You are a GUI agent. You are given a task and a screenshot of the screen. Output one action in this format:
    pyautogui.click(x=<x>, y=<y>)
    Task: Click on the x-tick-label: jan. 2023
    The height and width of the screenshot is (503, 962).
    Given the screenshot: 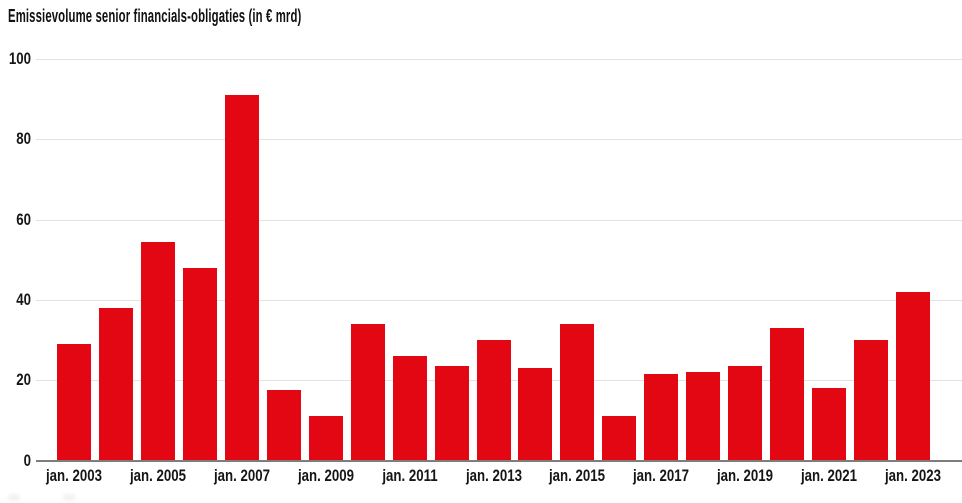 What is the action you would take?
    pyautogui.click(x=913, y=475)
    